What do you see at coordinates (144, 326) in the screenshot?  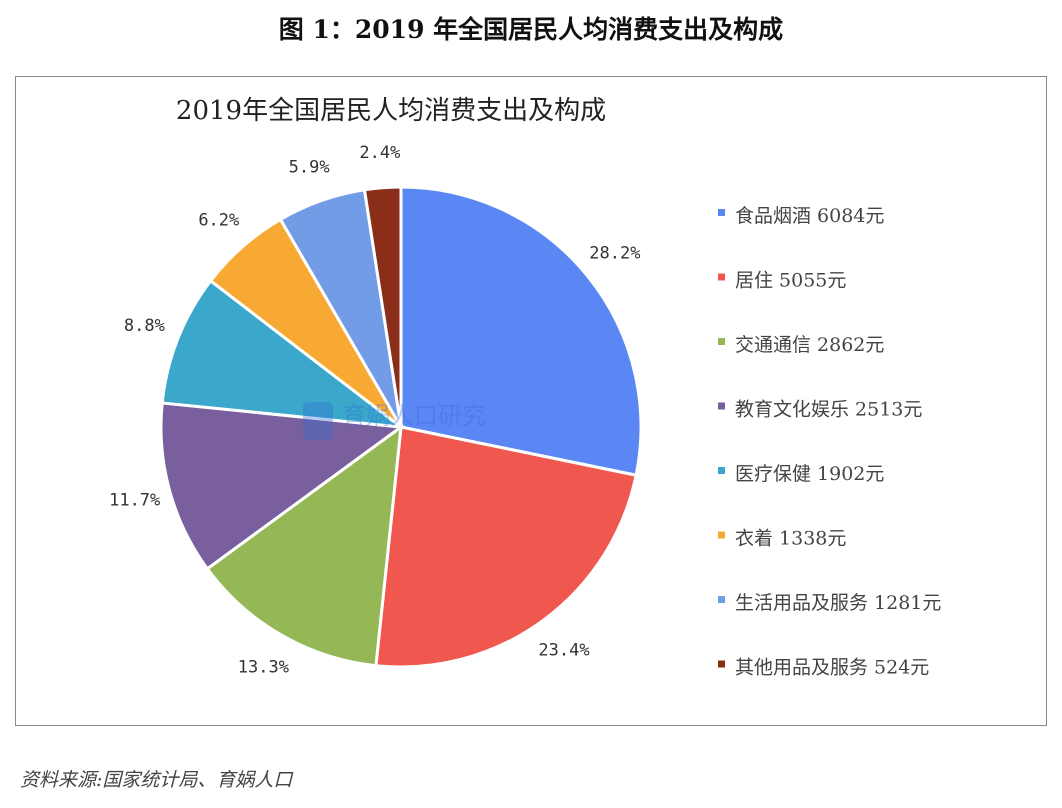 I see `percent-label-5: 8.8%` at bounding box center [144, 326].